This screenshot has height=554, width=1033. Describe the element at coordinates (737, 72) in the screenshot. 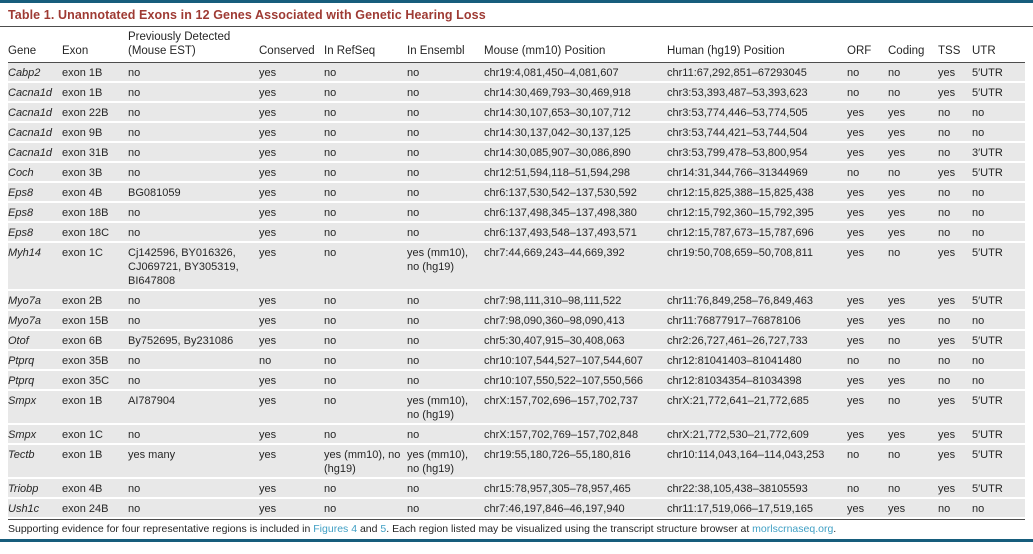

I see `human-position-cell: chr11:67,292,851–67293045` at that location.